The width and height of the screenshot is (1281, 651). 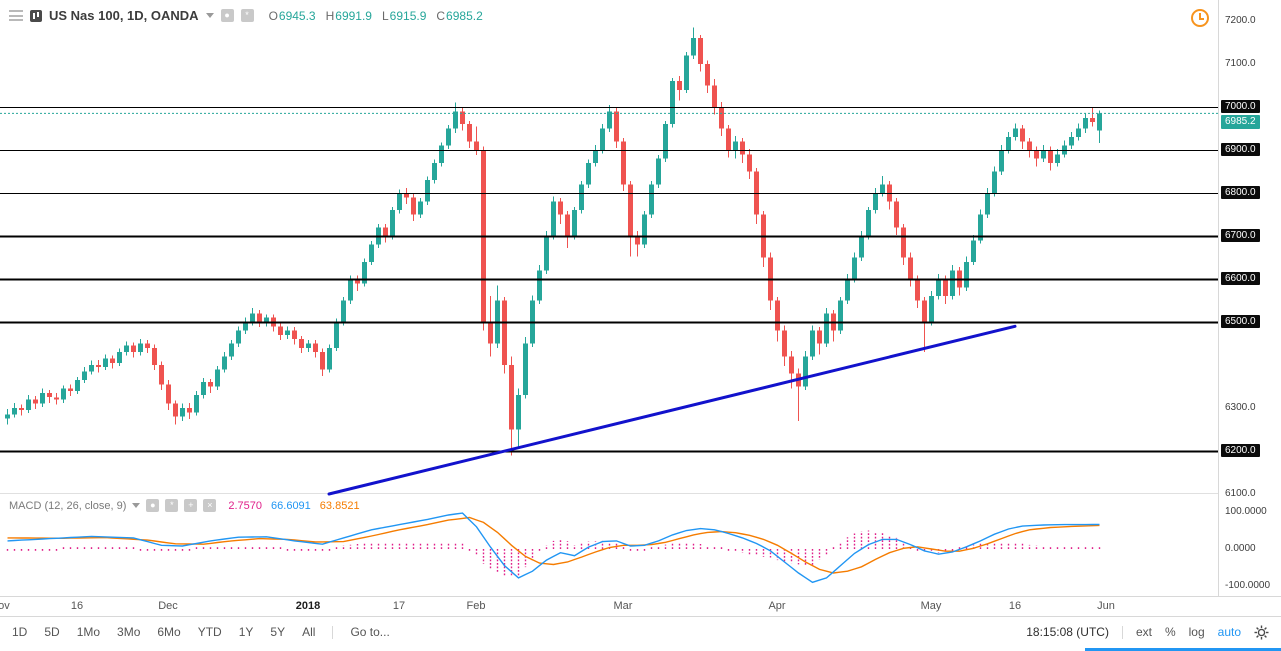 What do you see at coordinates (353, 15) in the screenshot?
I see `ohlc-high: 6991.9` at bounding box center [353, 15].